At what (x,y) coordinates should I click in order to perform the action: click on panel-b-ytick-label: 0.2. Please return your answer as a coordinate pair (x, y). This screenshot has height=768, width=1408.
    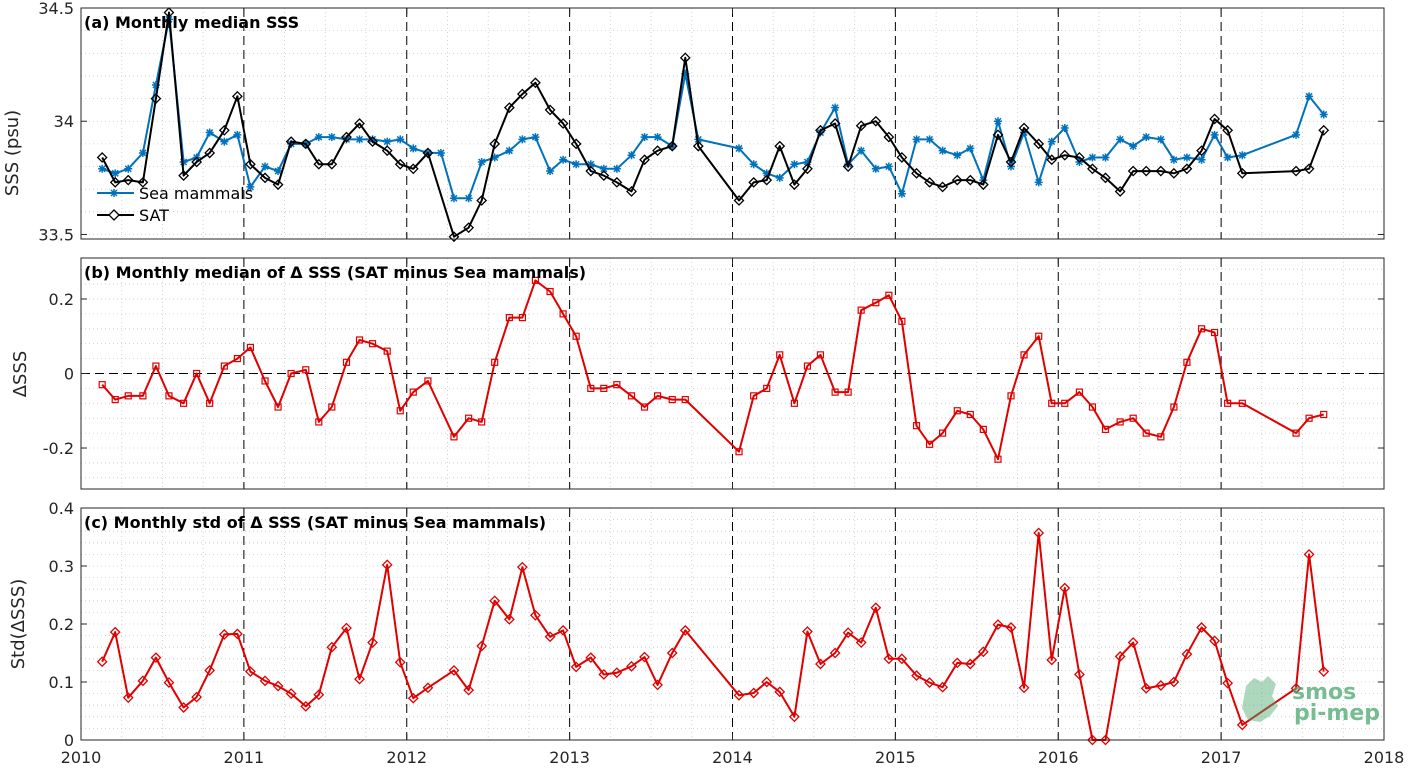
    Looking at the image, I should click on (61, 299).